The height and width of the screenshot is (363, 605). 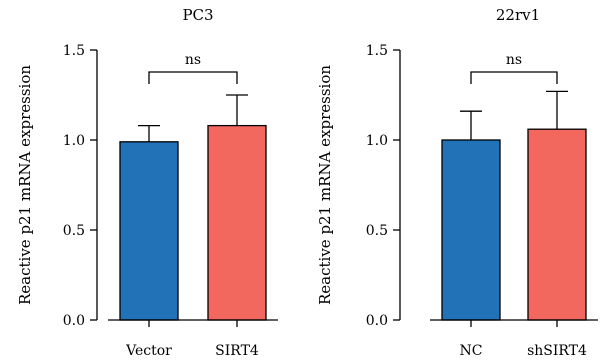 What do you see at coordinates (197, 15) in the screenshot?
I see `chart-title: PC3` at bounding box center [197, 15].